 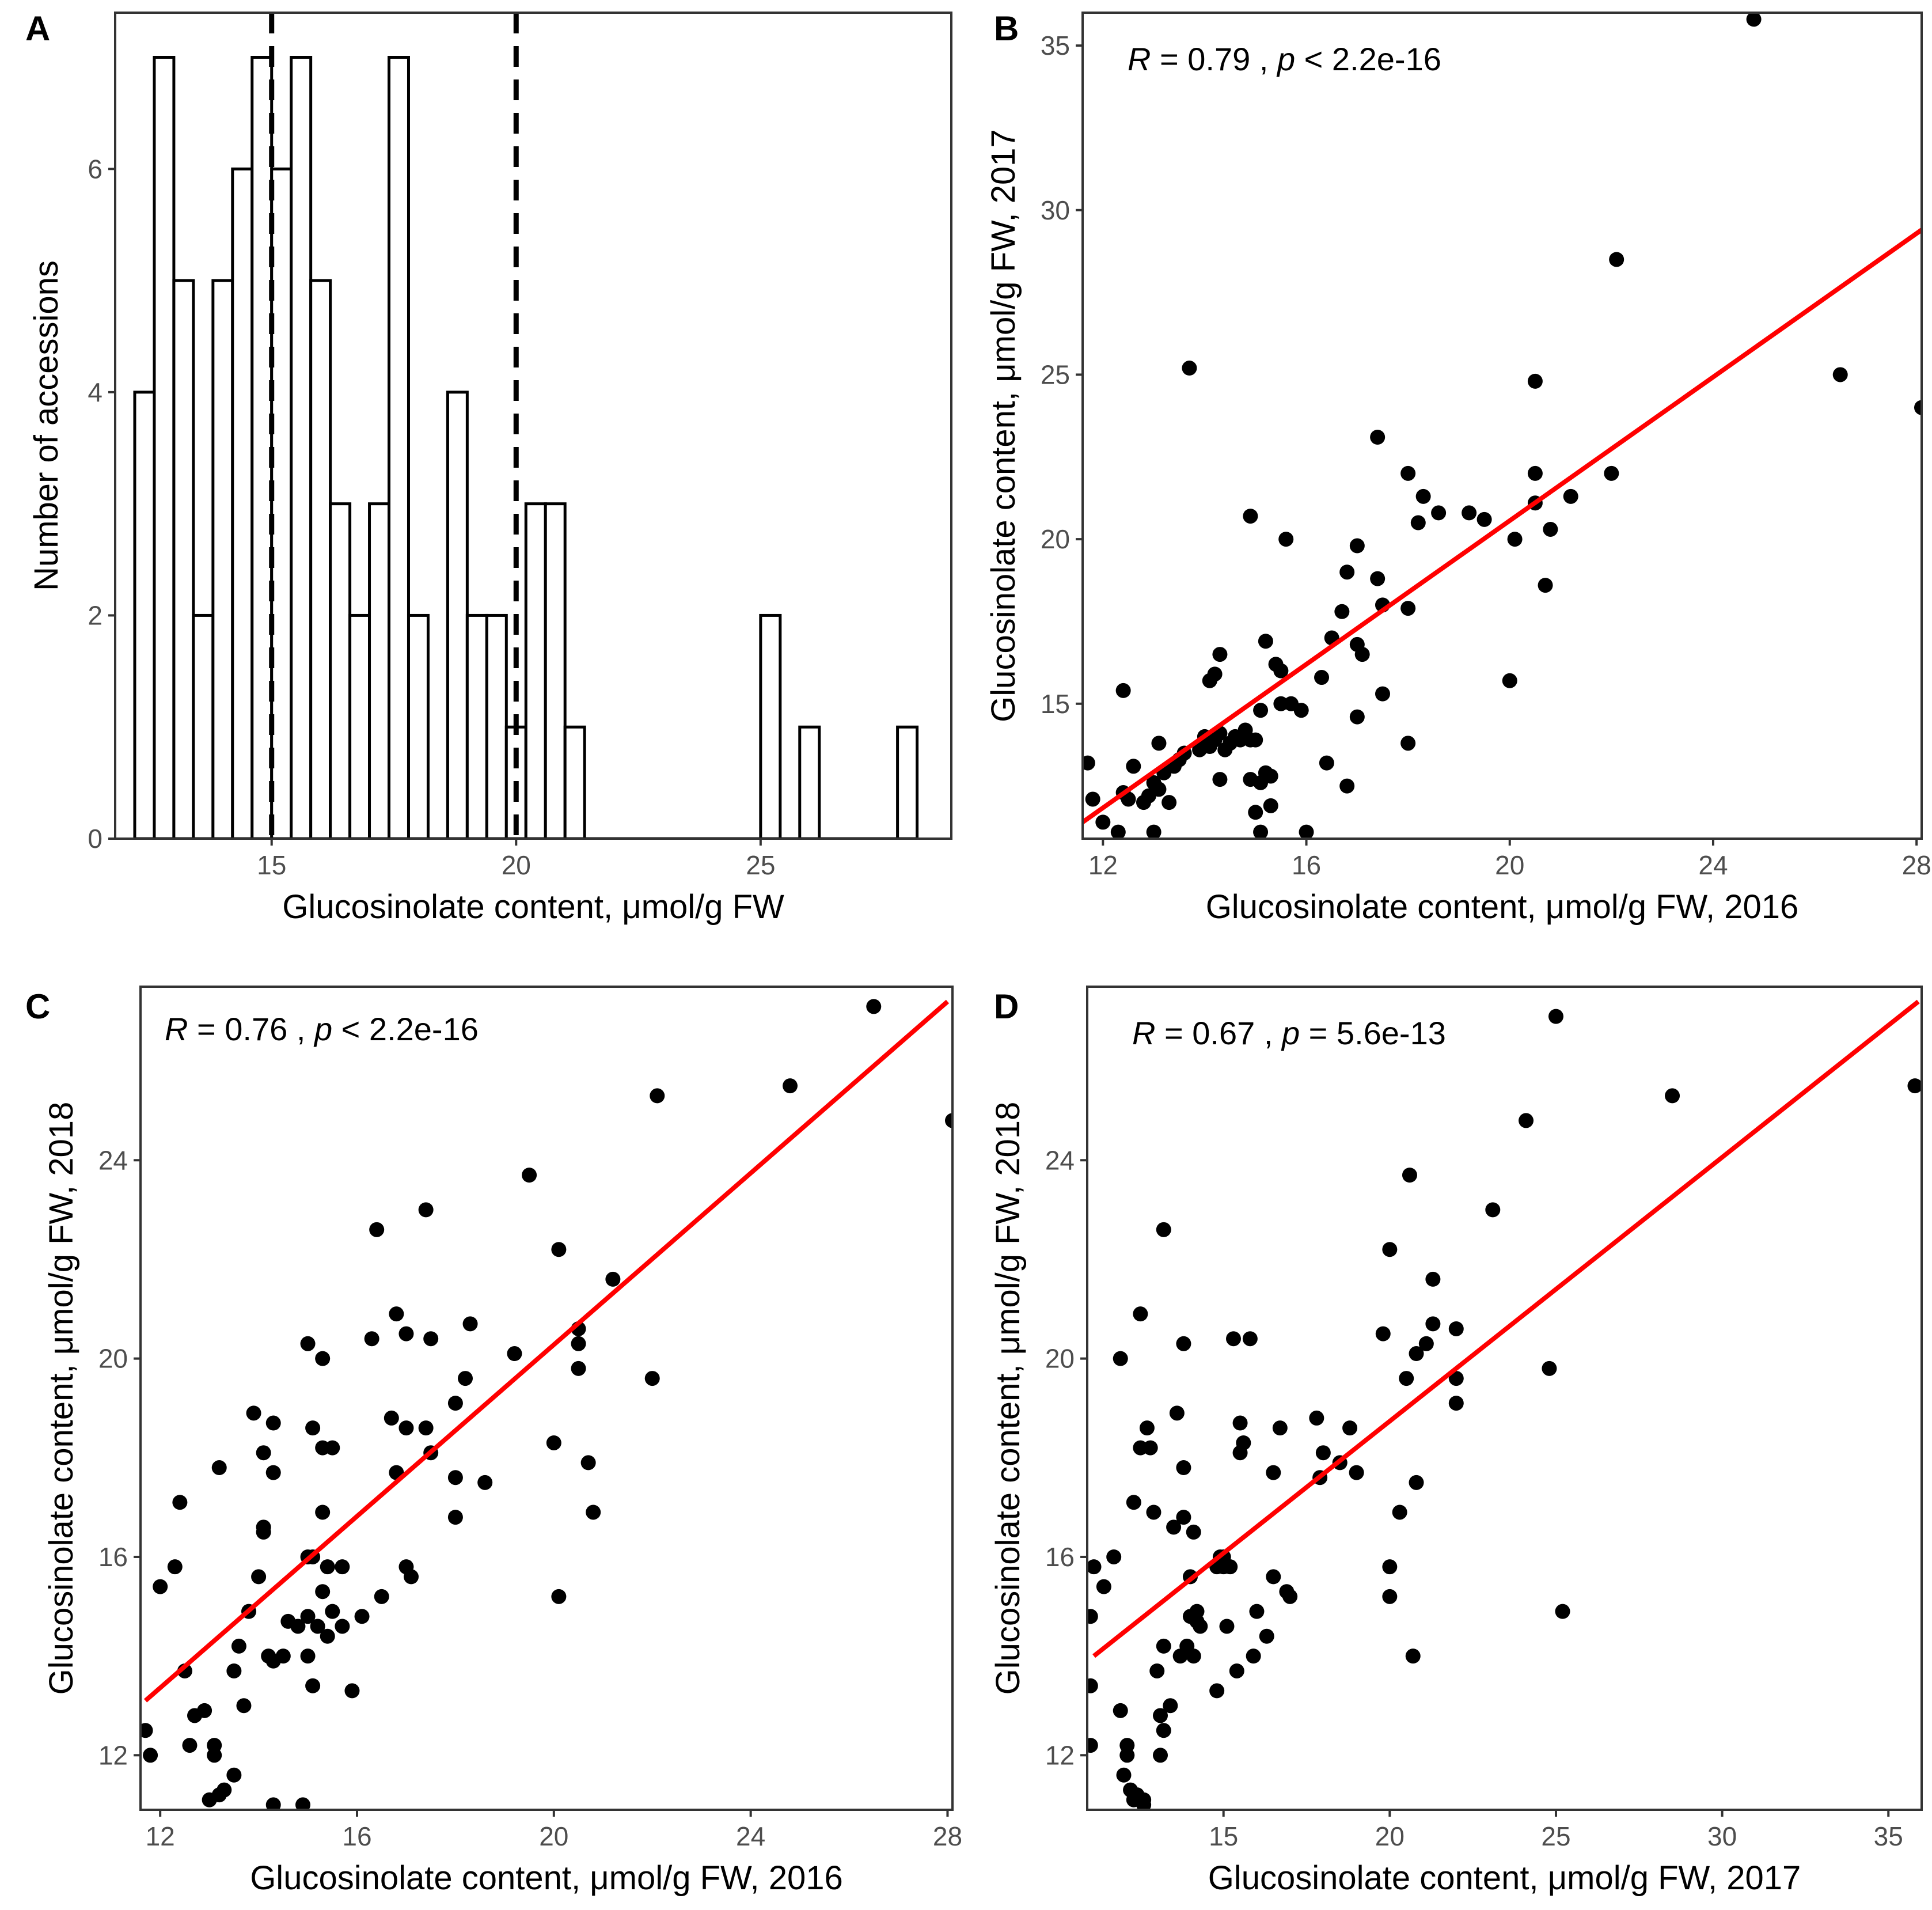 I want to click on y-tick-label: 30, so click(x=1055, y=210).